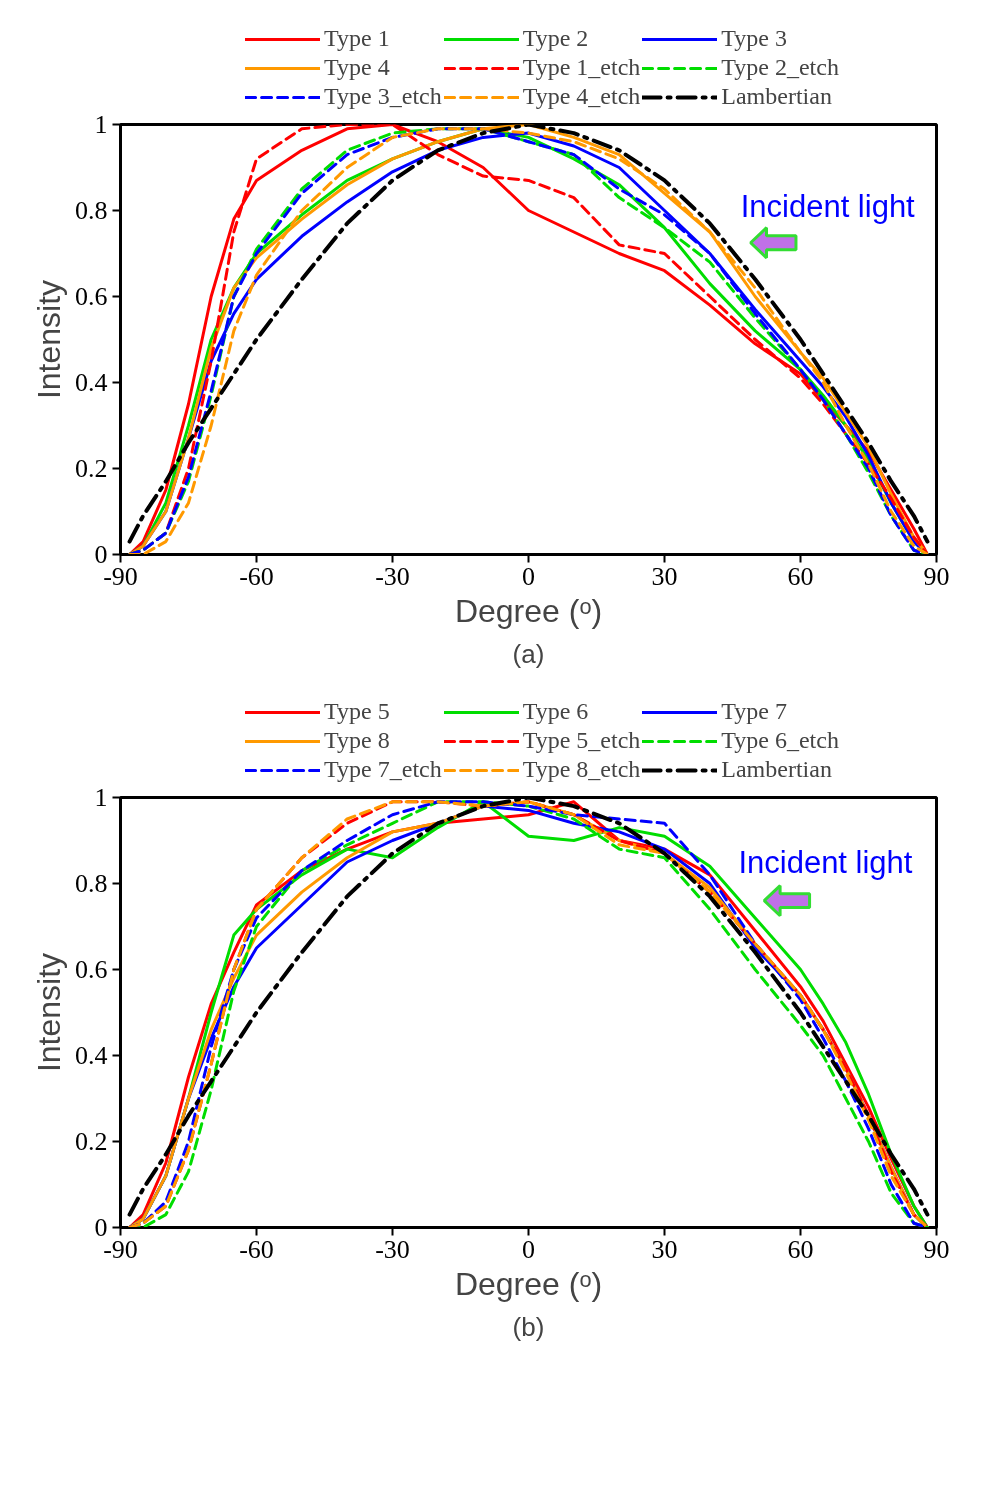 The image size is (984, 1485). Describe the element at coordinates (357, 38) in the screenshot. I see `legend-label: Type 1` at that location.